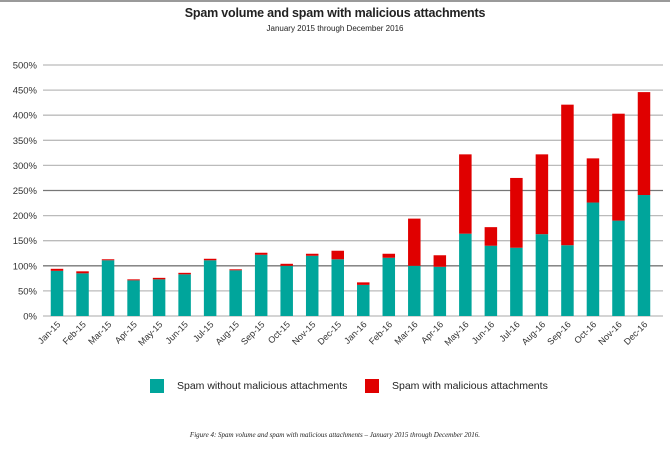  I want to click on legend-swatch-red, so click(372, 386).